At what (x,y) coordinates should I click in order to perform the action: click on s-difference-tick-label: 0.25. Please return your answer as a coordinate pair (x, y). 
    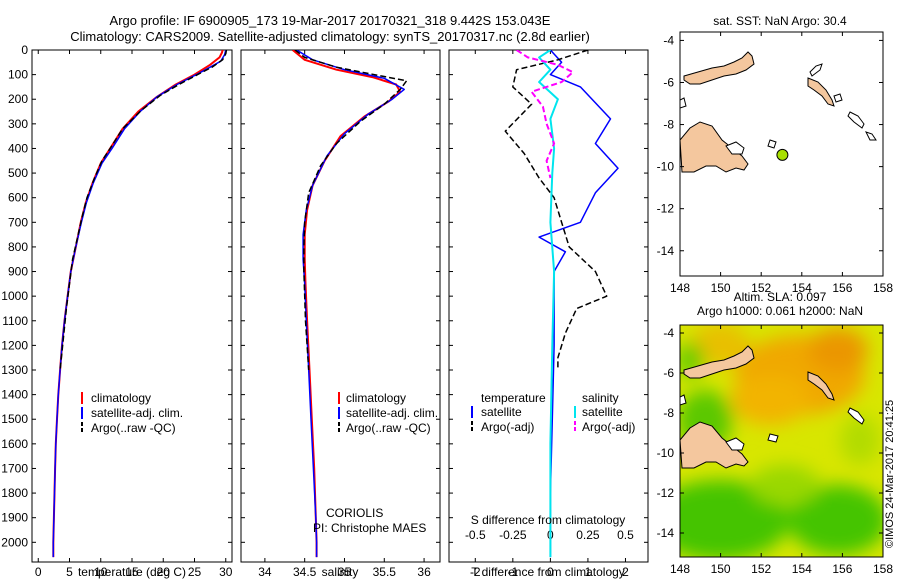
    Looking at the image, I should click on (588, 535).